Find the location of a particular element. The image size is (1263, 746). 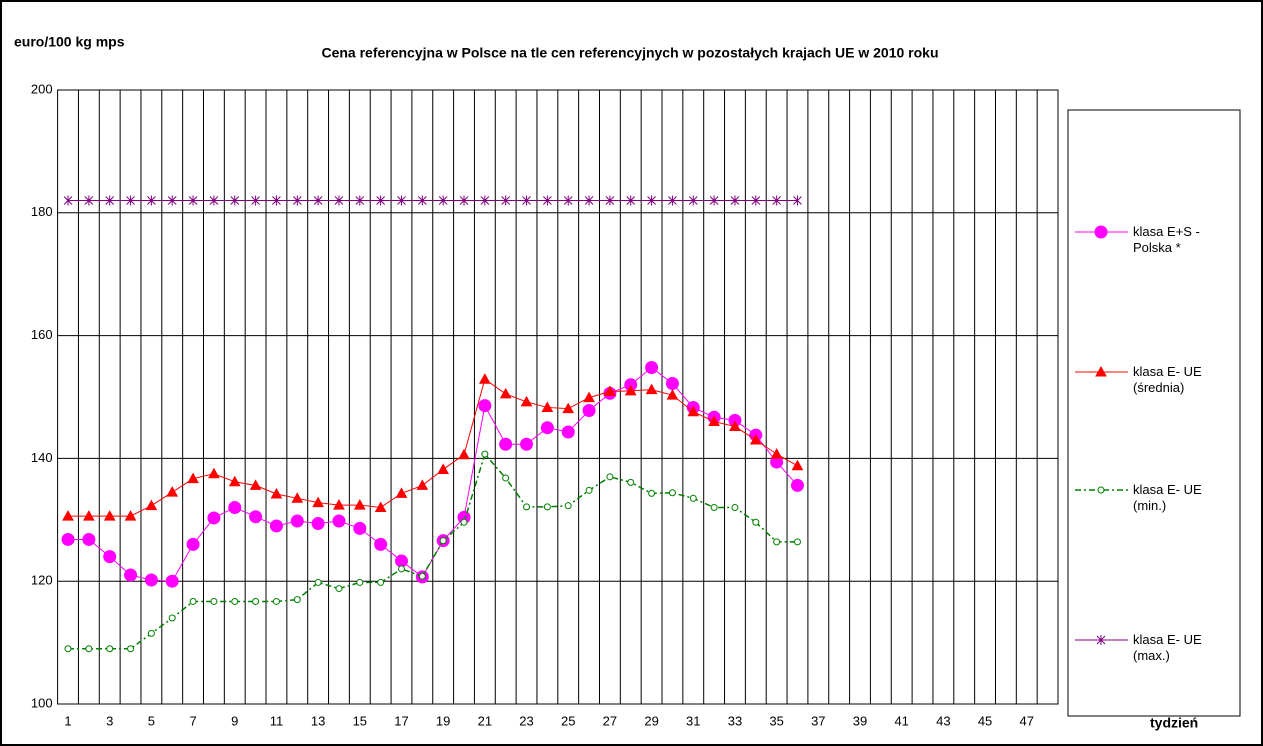

x-tick-label: 7 is located at coordinates (192, 720).